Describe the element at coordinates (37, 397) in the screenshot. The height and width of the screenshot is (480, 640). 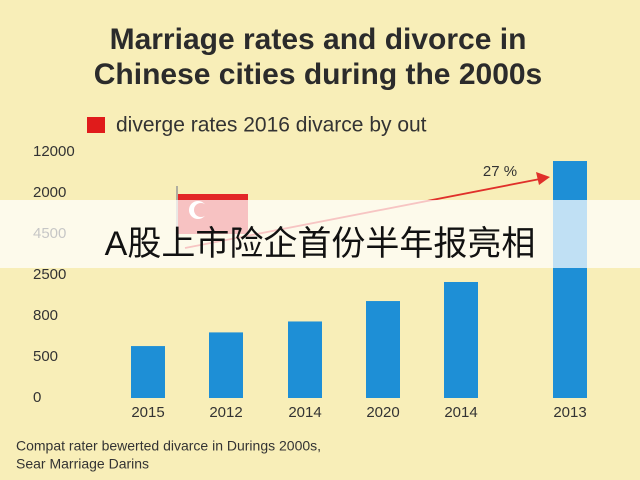
I see `y-tick-label: 0` at that location.